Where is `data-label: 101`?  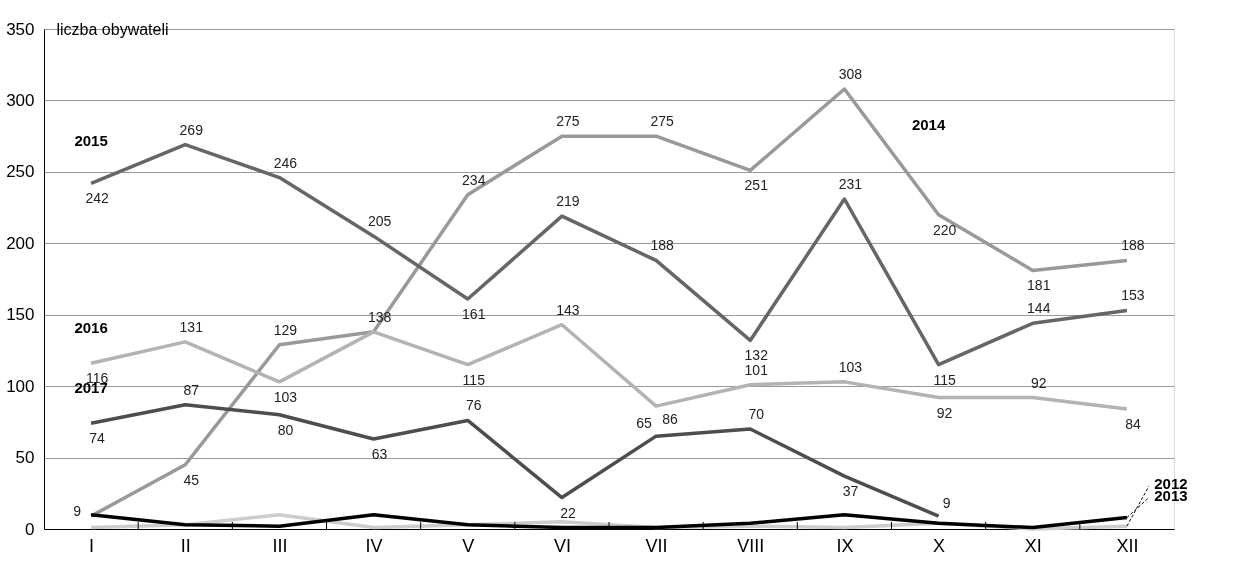 data-label: 101 is located at coordinates (756, 369).